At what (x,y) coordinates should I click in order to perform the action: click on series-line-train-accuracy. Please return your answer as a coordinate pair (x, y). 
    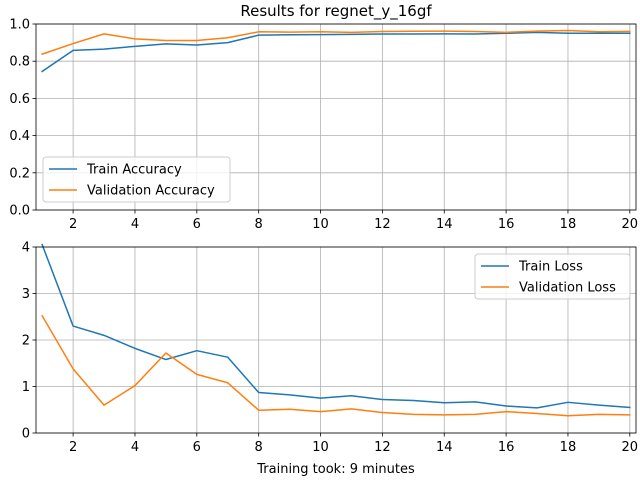
    Looking at the image, I should click on (336, 52).